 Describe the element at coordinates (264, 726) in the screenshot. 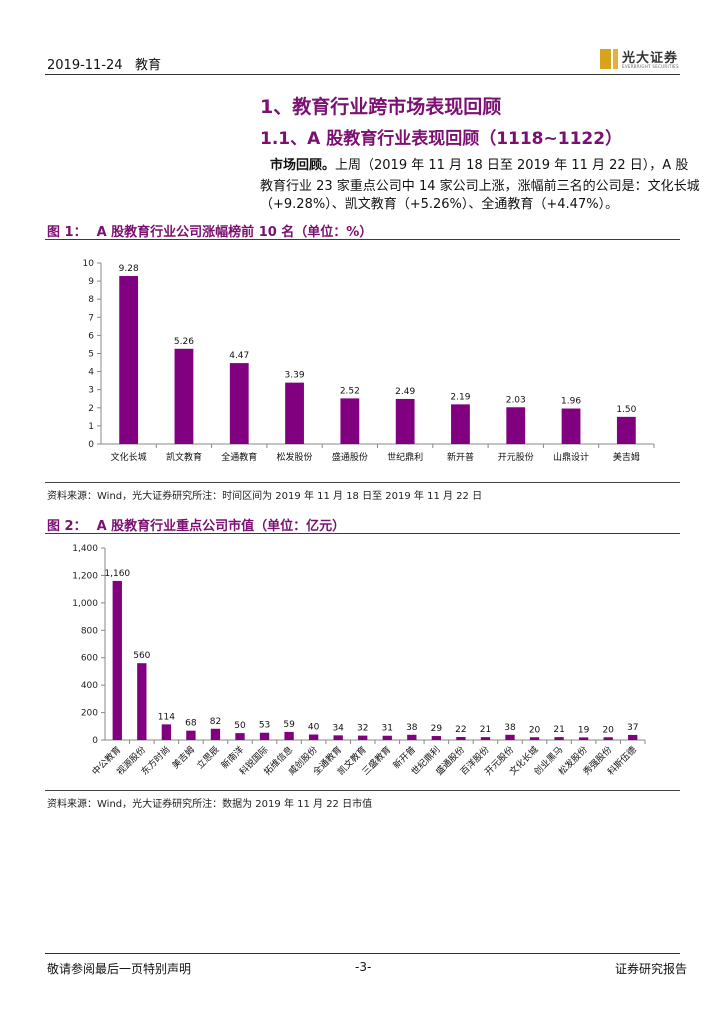

I see `data-label: 53` at that location.